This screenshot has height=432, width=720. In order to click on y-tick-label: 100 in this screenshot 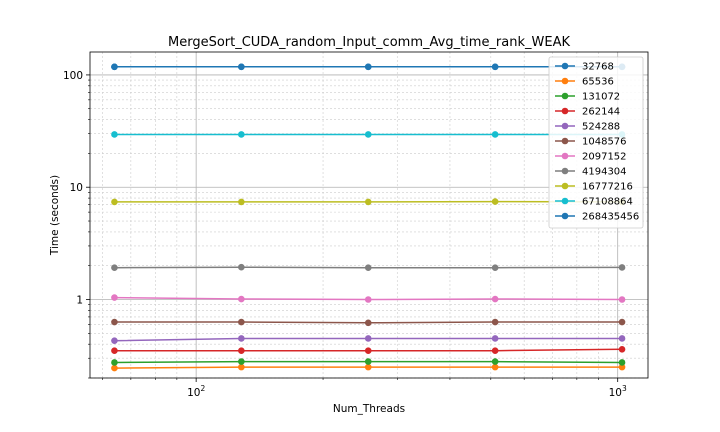, I will do `click(73, 76)`.